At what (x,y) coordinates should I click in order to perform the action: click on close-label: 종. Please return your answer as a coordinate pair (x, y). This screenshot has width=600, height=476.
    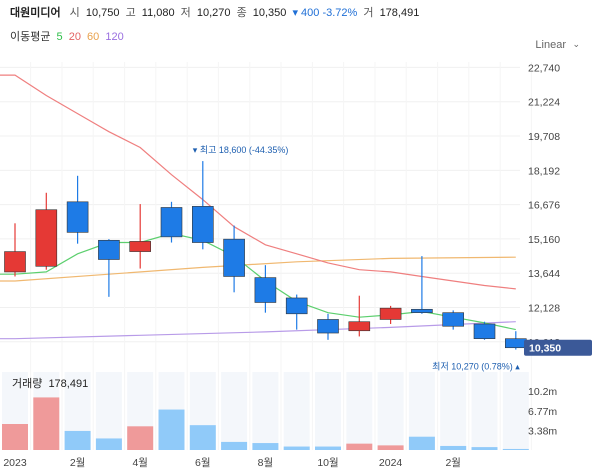
    Looking at the image, I should click on (241, 13).